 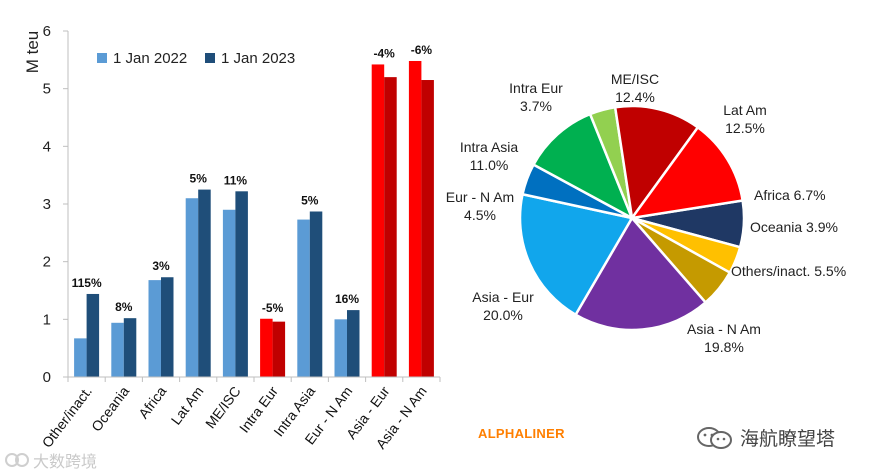 What do you see at coordinates (124, 307) in the screenshot?
I see `bar-data-label: 8%` at bounding box center [124, 307].